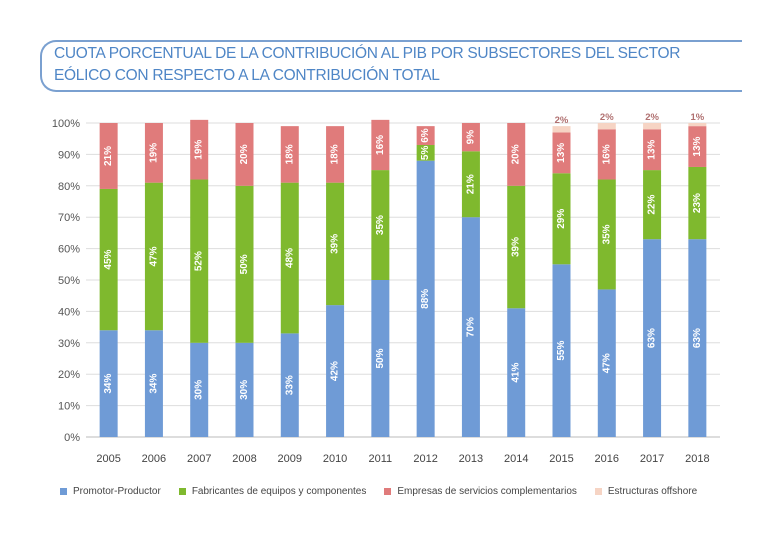 The image size is (768, 557). What do you see at coordinates (69, 218) in the screenshot?
I see `y-tick-label: 70%` at bounding box center [69, 218].